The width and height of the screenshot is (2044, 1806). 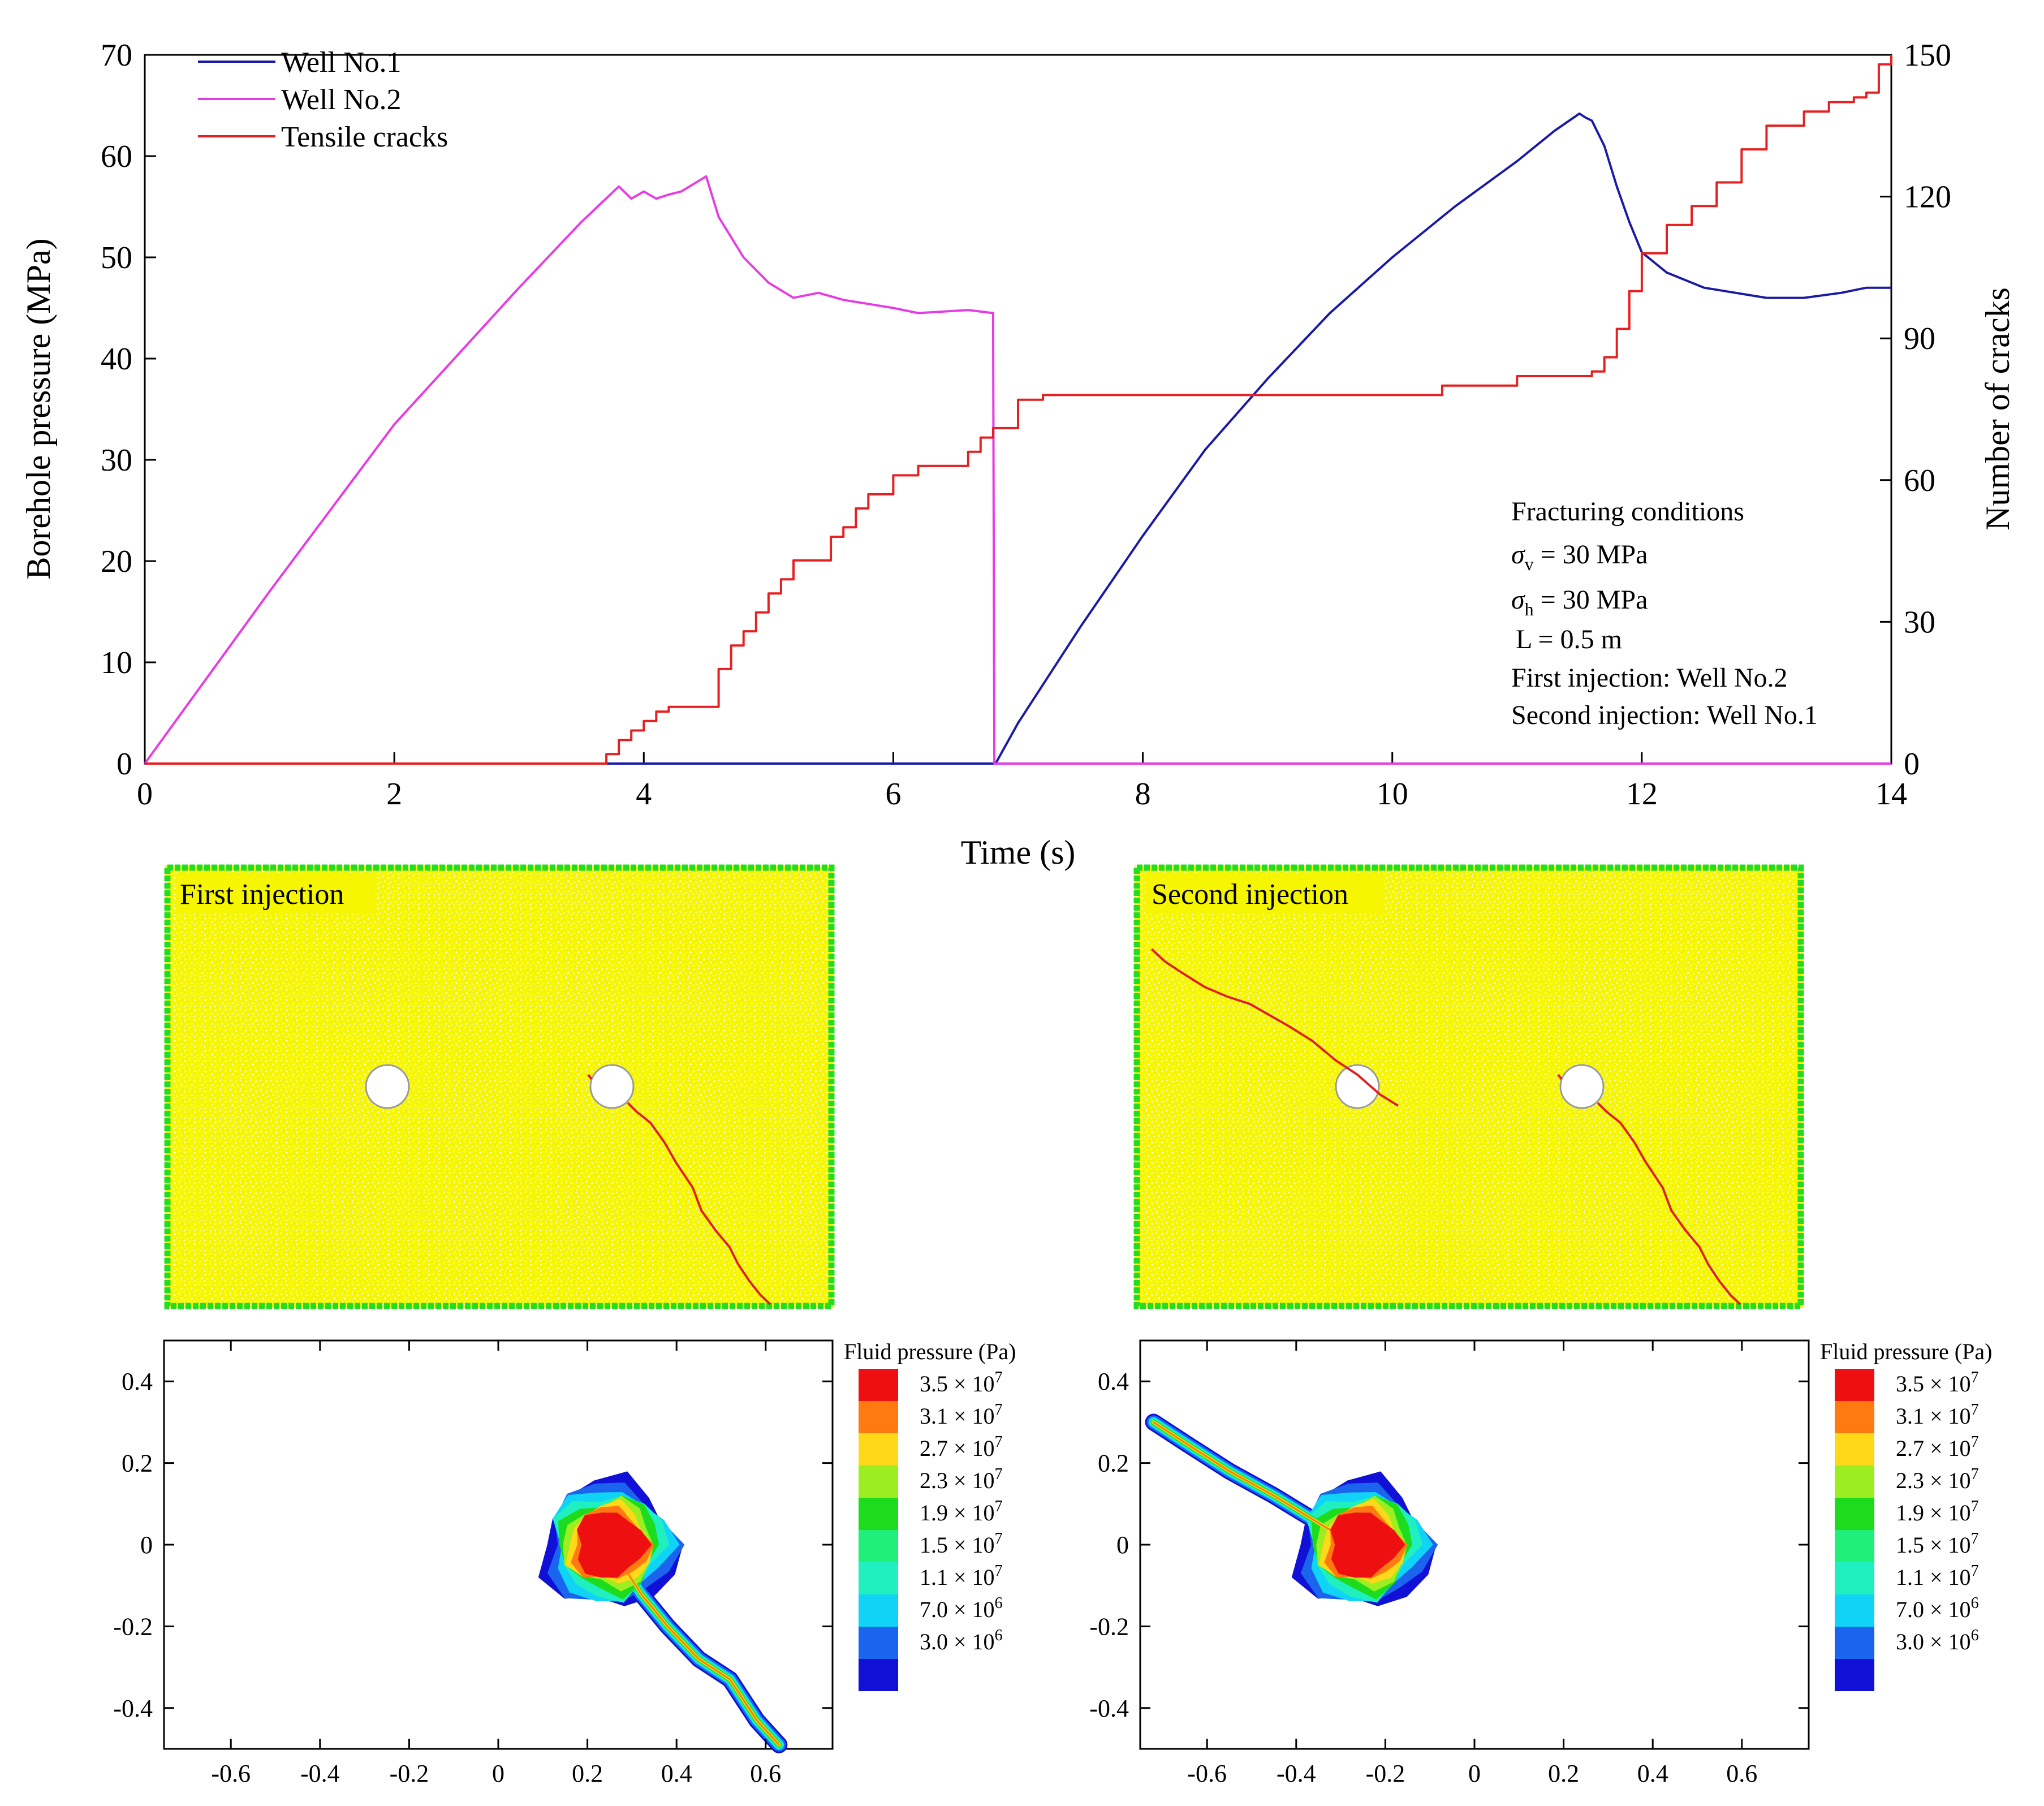 What do you see at coordinates (1392, 794) in the screenshot?
I see `x-tick-label: 10` at bounding box center [1392, 794].